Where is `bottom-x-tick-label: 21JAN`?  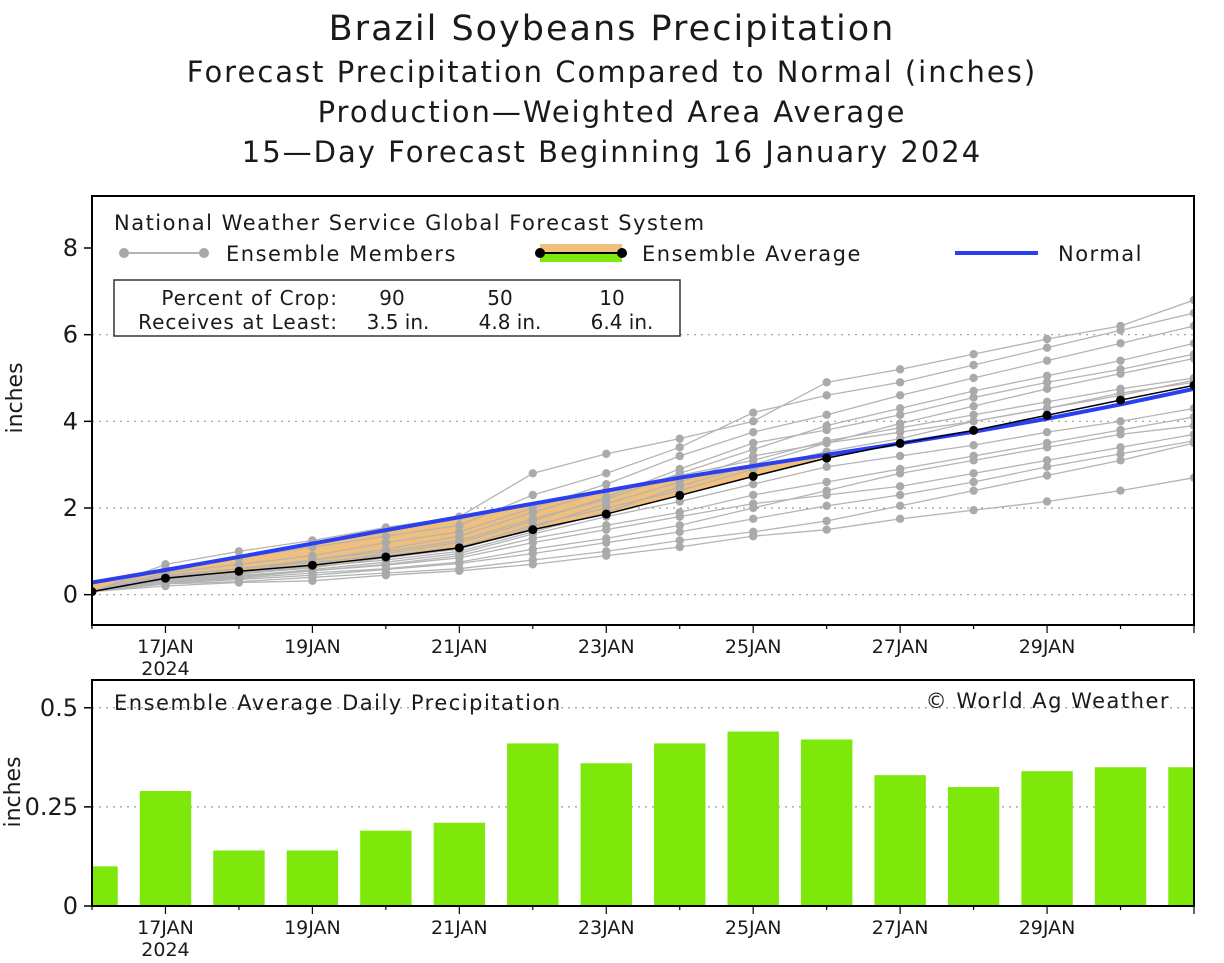
bottom-x-tick-label: 21JAN is located at coordinates (459, 928).